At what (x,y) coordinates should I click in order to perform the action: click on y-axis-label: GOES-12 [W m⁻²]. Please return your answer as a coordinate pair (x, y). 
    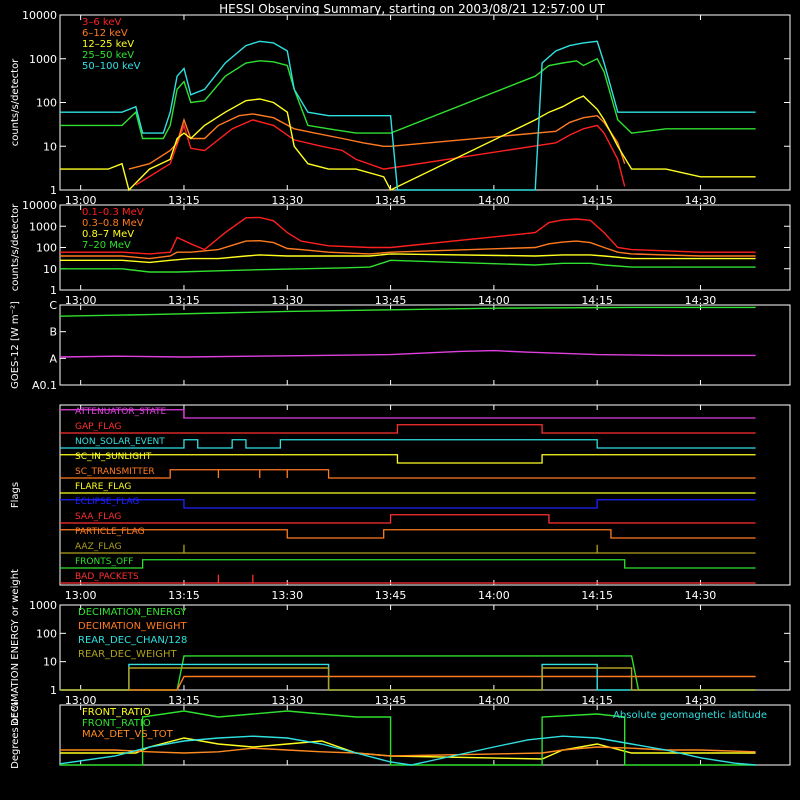
    Looking at the image, I should click on (15, 345).